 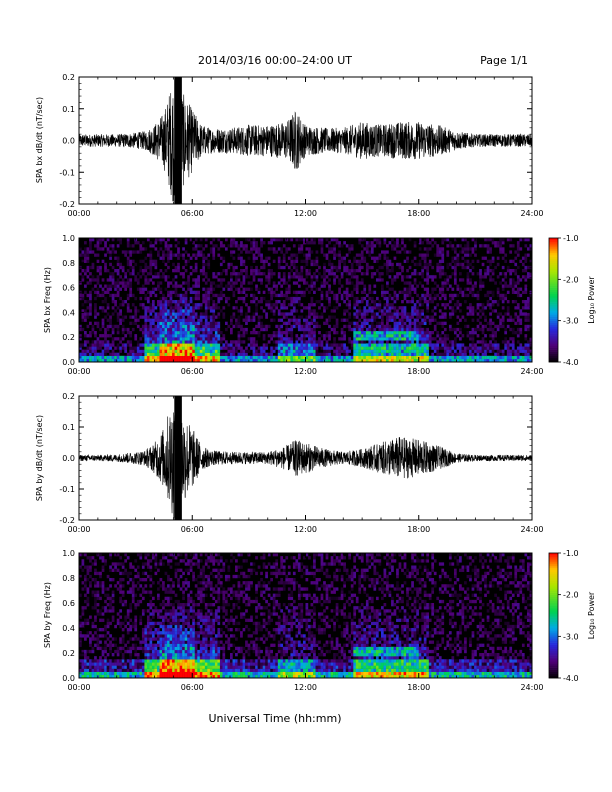 What do you see at coordinates (67, 204) in the screenshot?
I see `y-tick-label: -0.2` at bounding box center [67, 204].